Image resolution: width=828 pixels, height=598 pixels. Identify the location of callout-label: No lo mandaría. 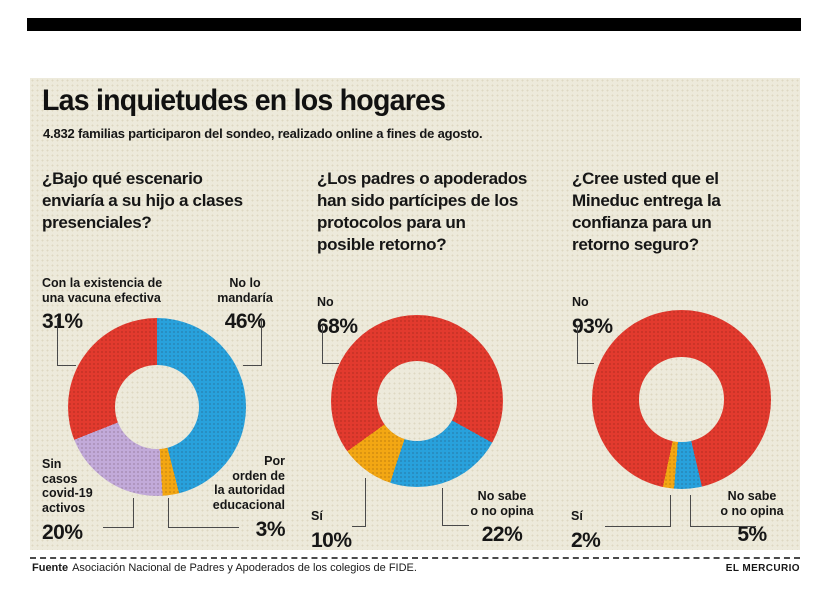
(245, 290).